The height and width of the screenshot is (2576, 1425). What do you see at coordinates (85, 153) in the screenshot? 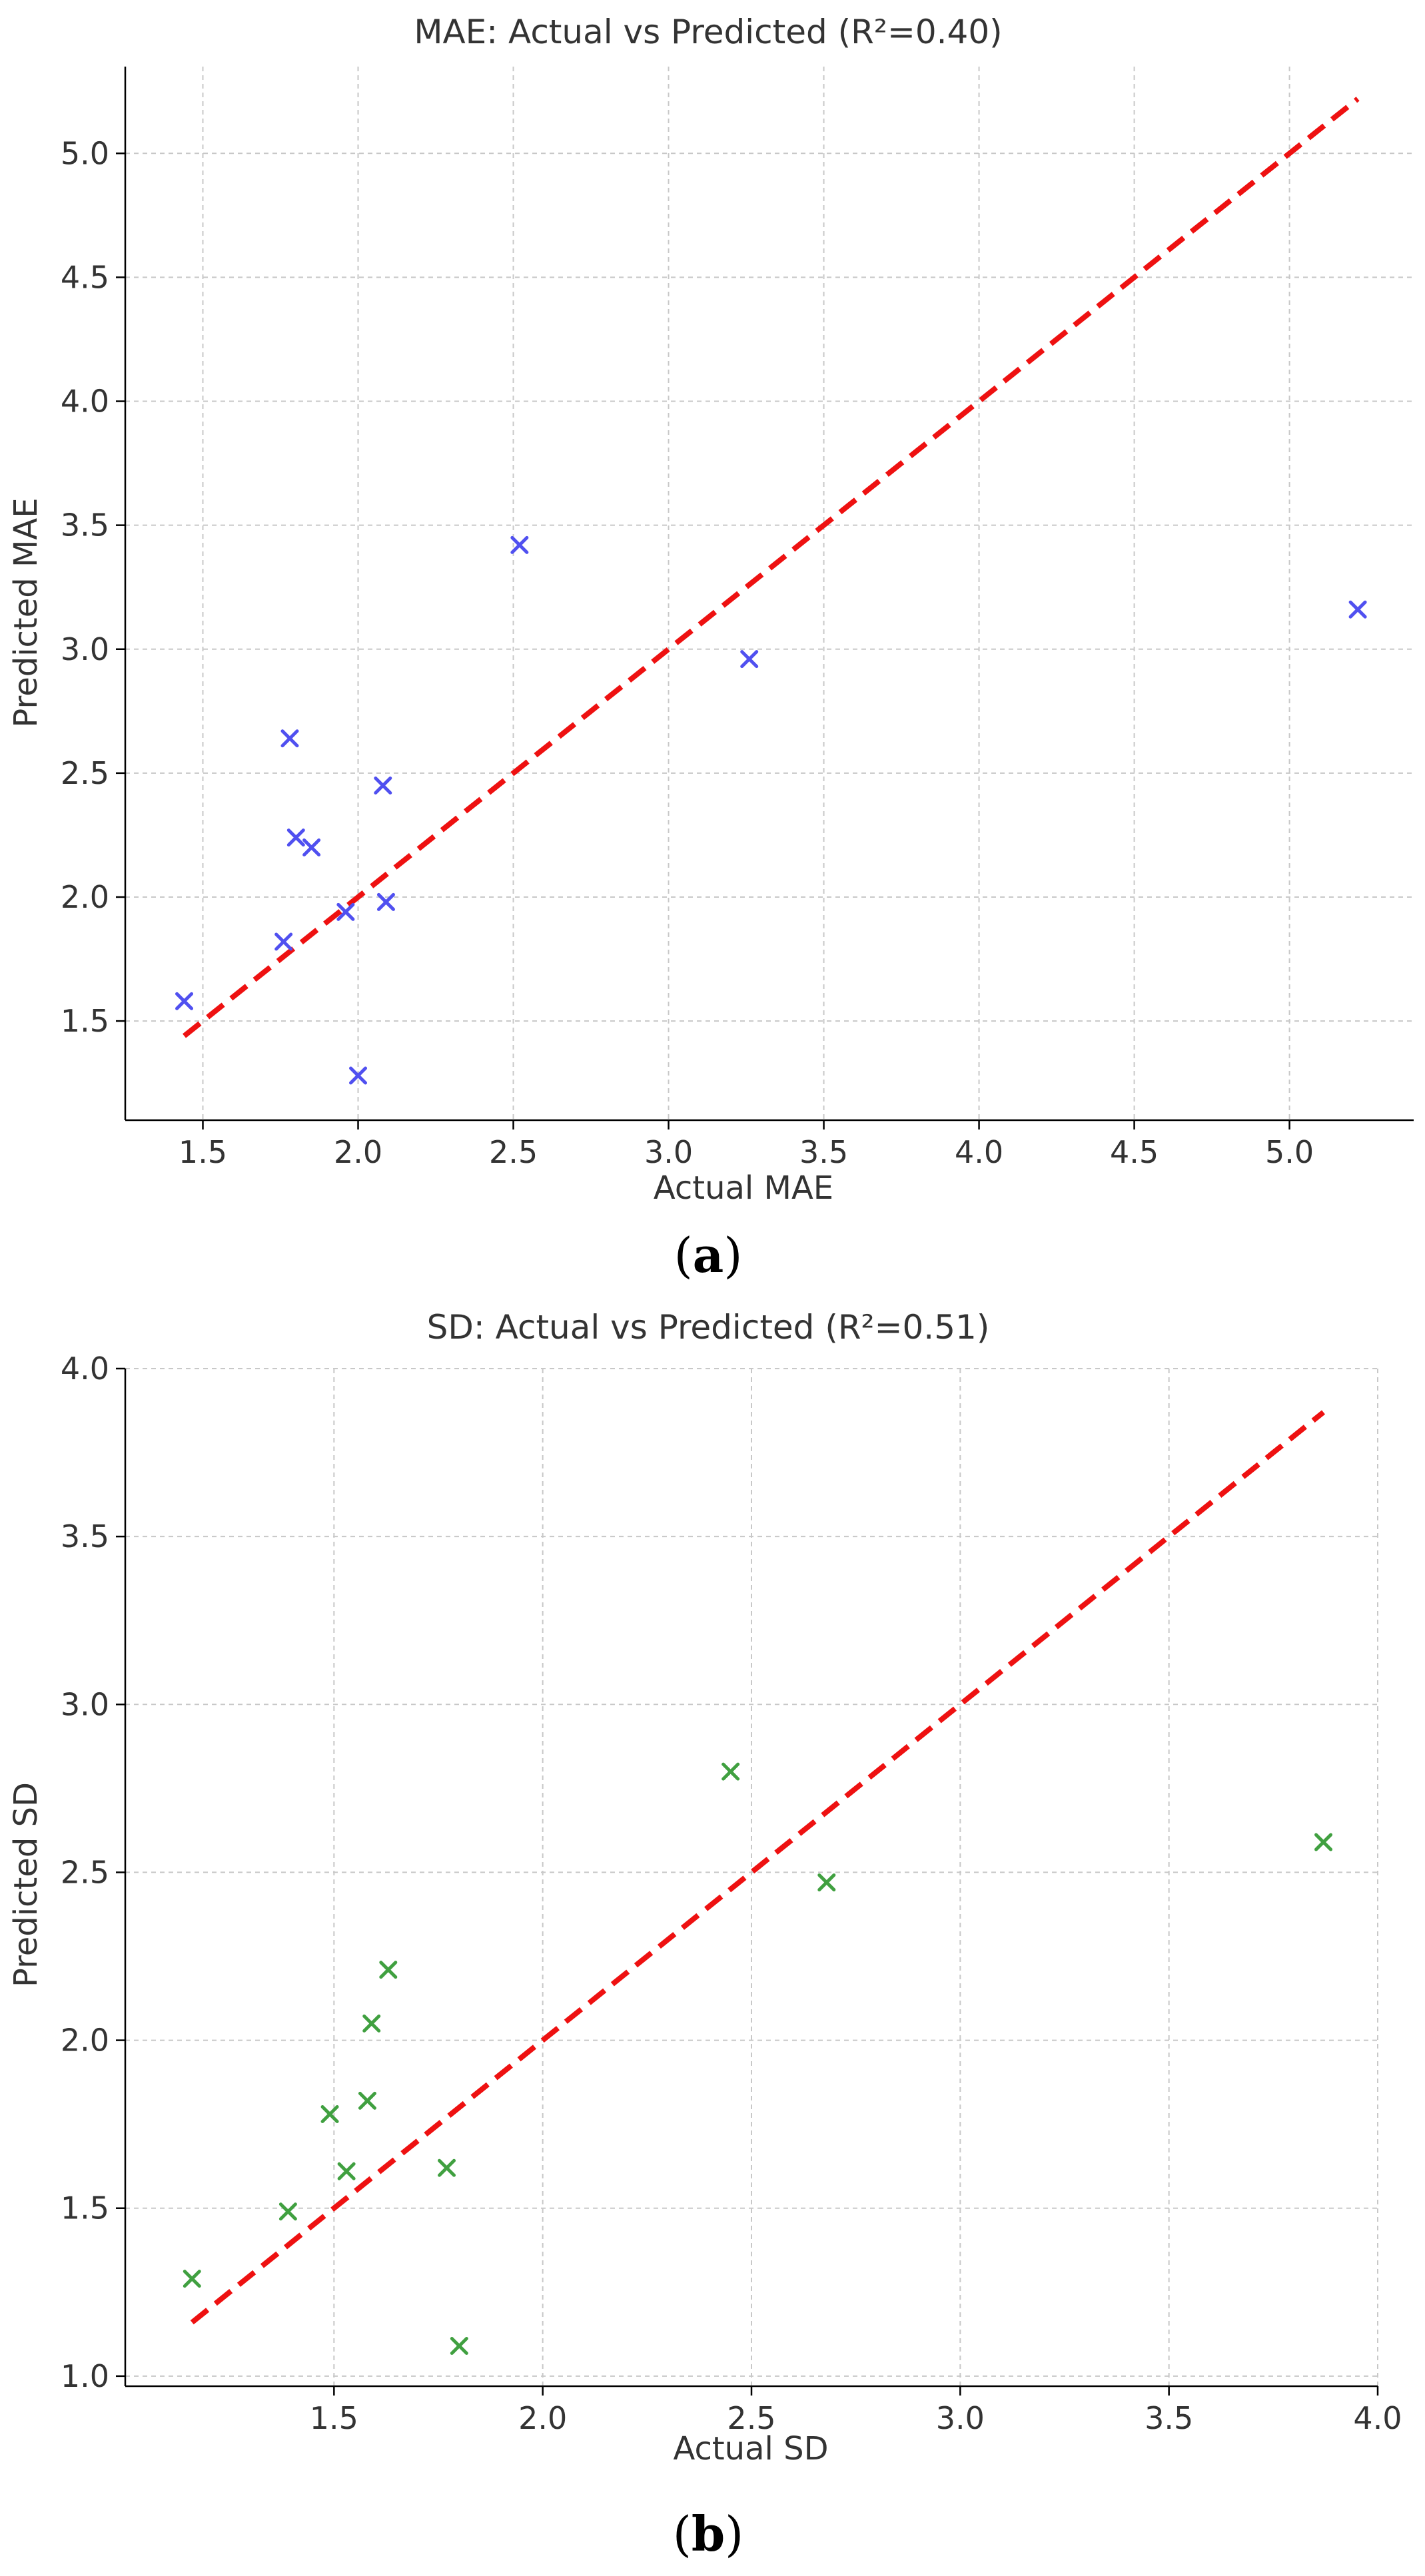
I see `y-tick-label: 5.0` at bounding box center [85, 153].